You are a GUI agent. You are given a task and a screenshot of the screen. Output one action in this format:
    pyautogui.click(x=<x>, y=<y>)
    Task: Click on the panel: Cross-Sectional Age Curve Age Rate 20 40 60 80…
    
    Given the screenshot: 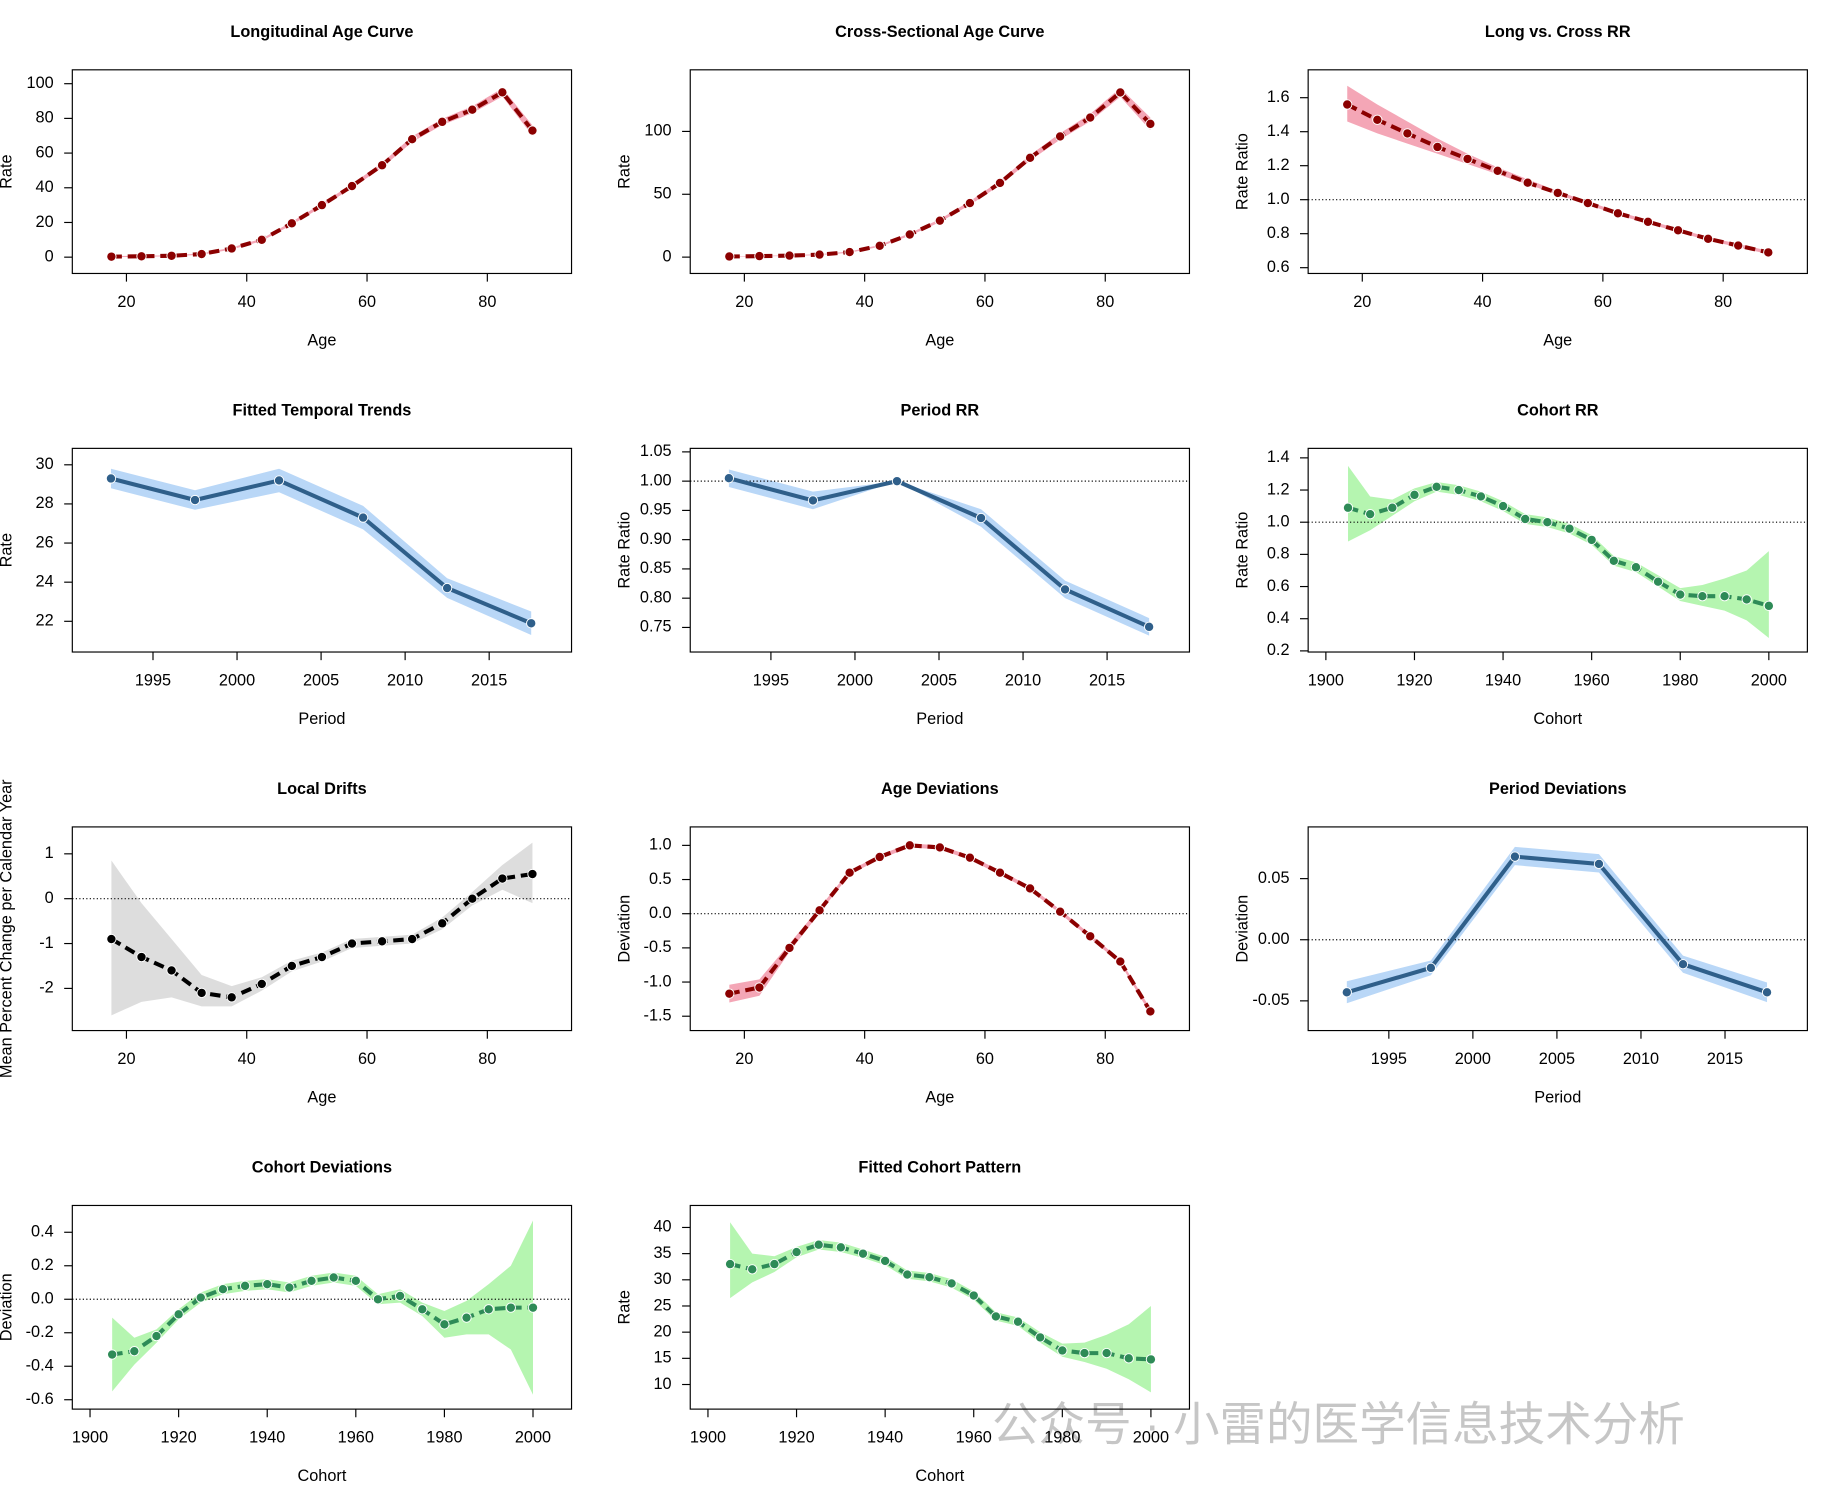 What is the action you would take?
    pyautogui.click(x=903, y=186)
    